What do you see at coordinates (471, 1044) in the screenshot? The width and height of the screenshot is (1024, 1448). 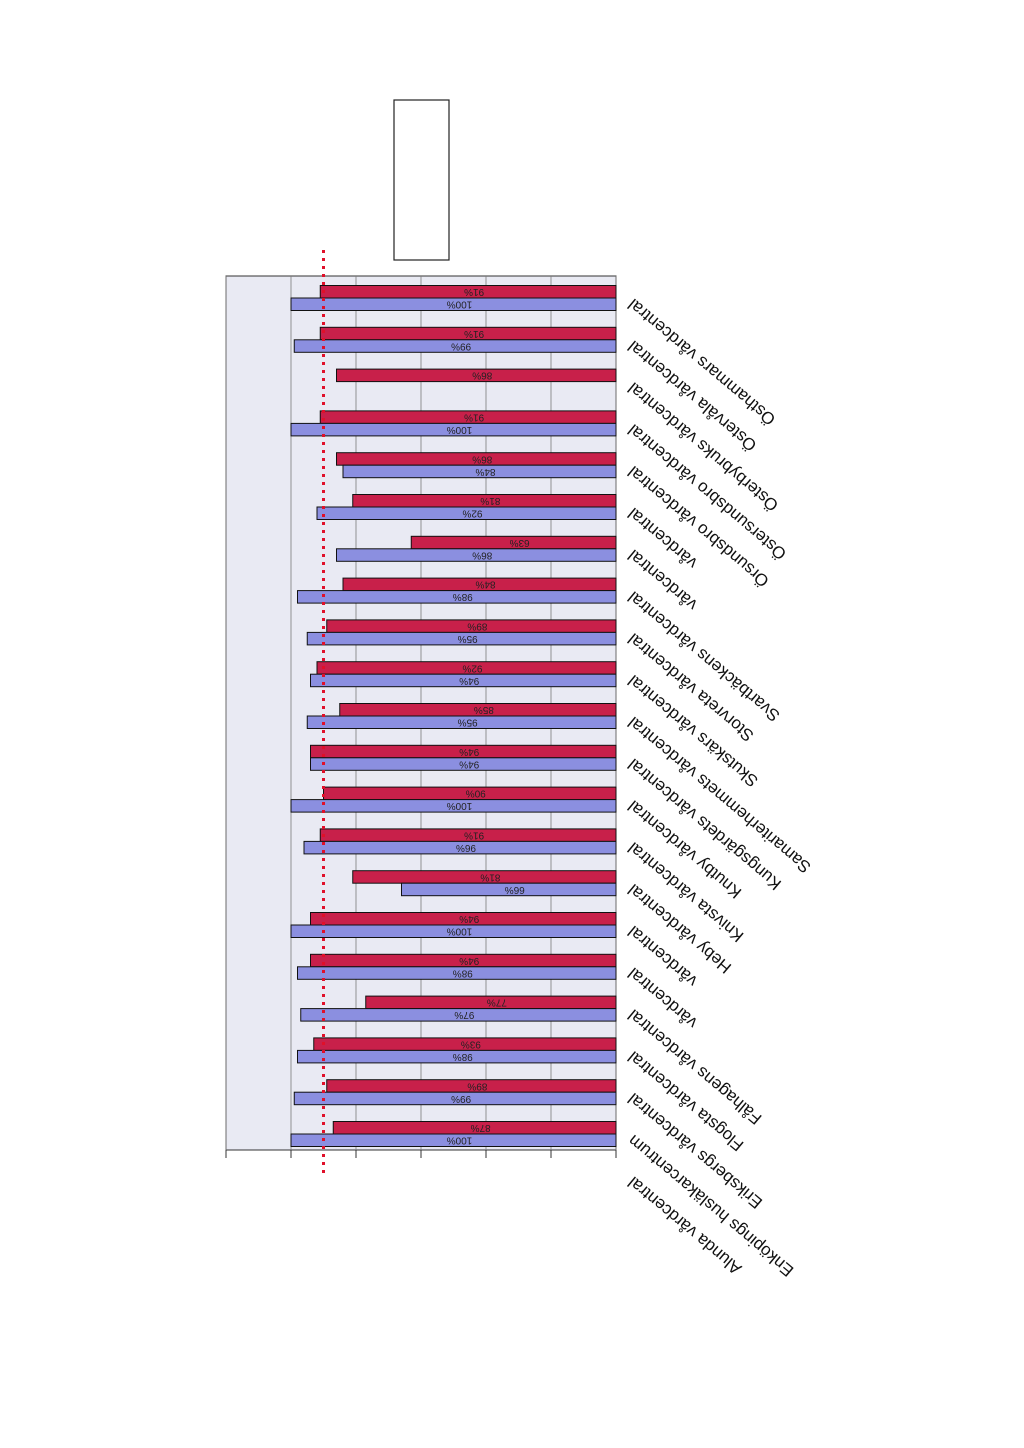 I see `data-label-red: 93%` at bounding box center [471, 1044].